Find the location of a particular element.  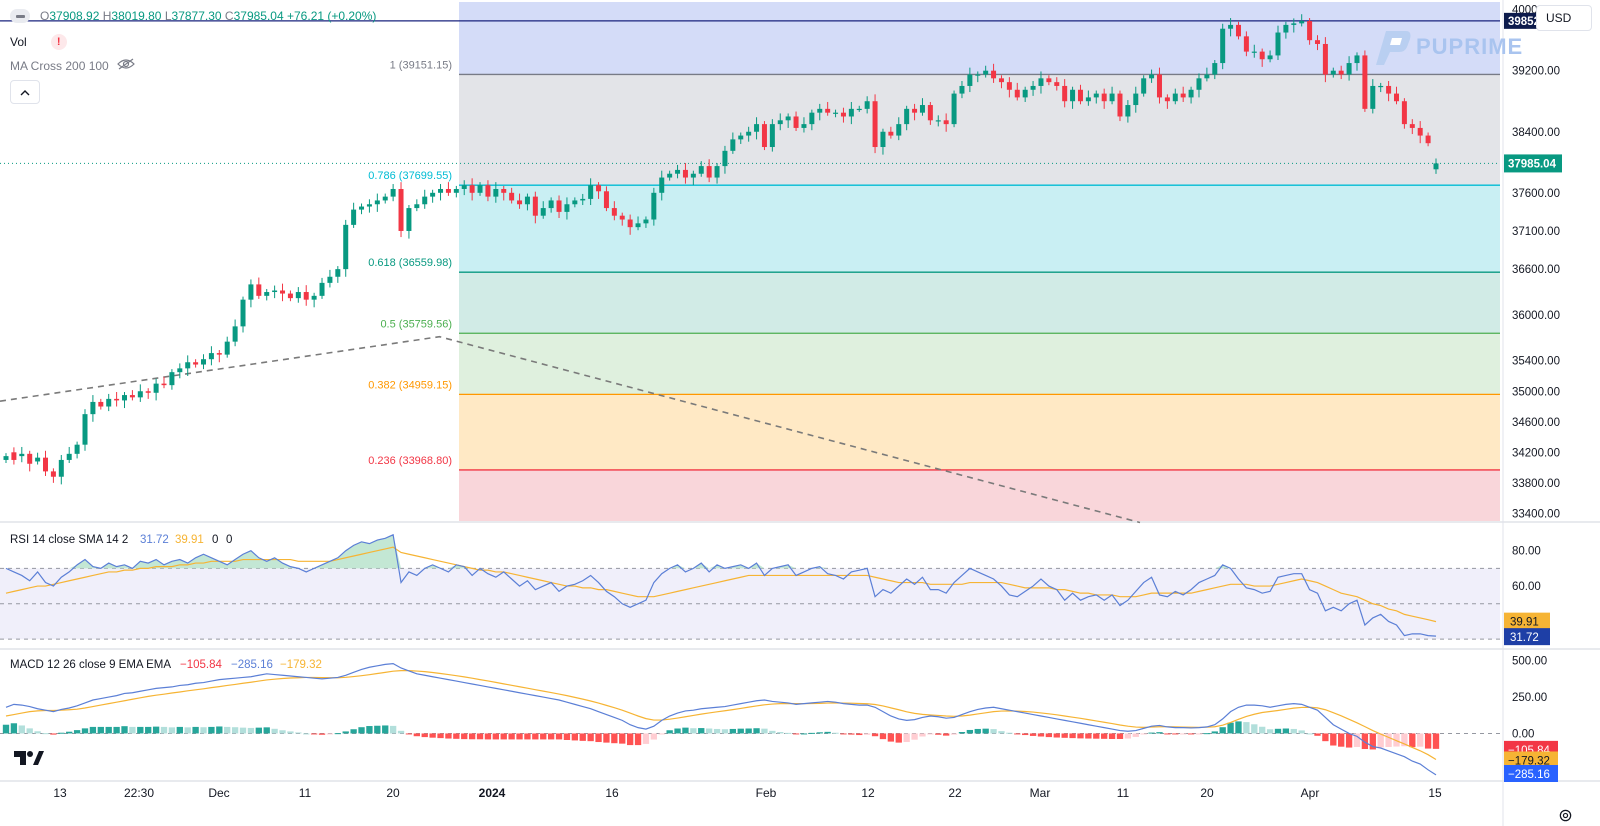

ma-cross-legend: MA Cross 200 100 is located at coordinates (72, 65).